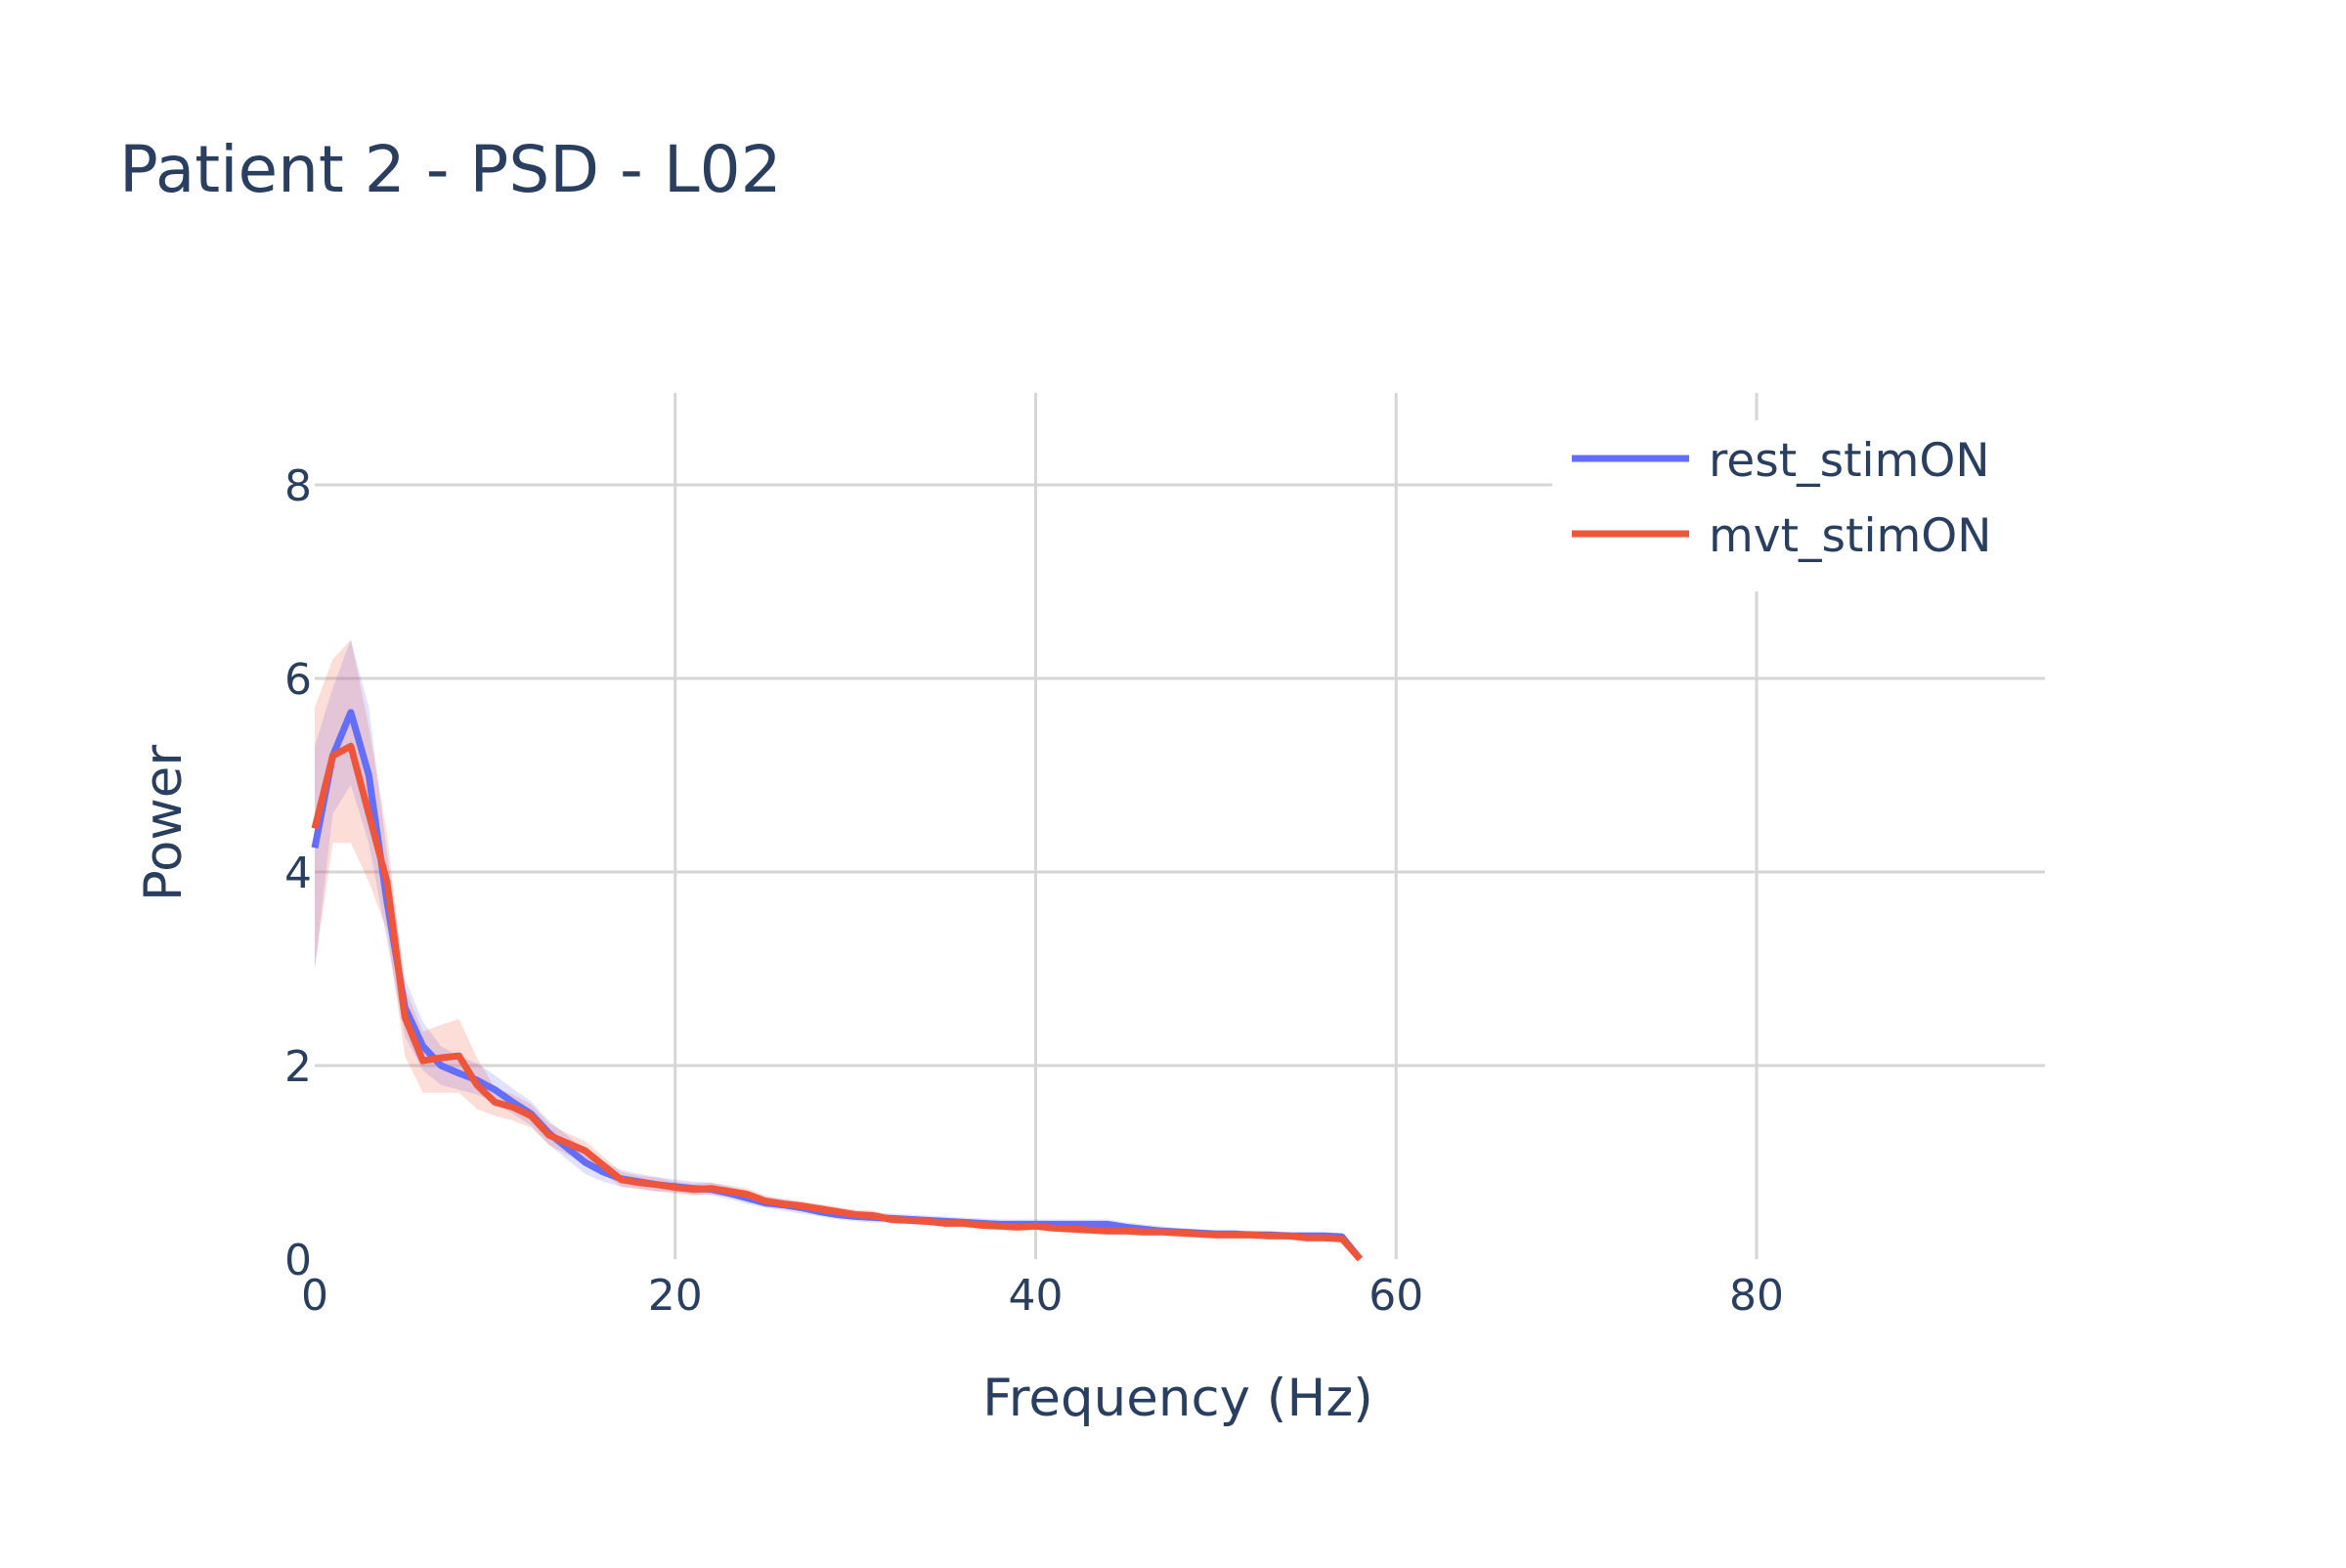  I want to click on legend-label-mvt-stimon: mvt_stimON, so click(1850, 536).